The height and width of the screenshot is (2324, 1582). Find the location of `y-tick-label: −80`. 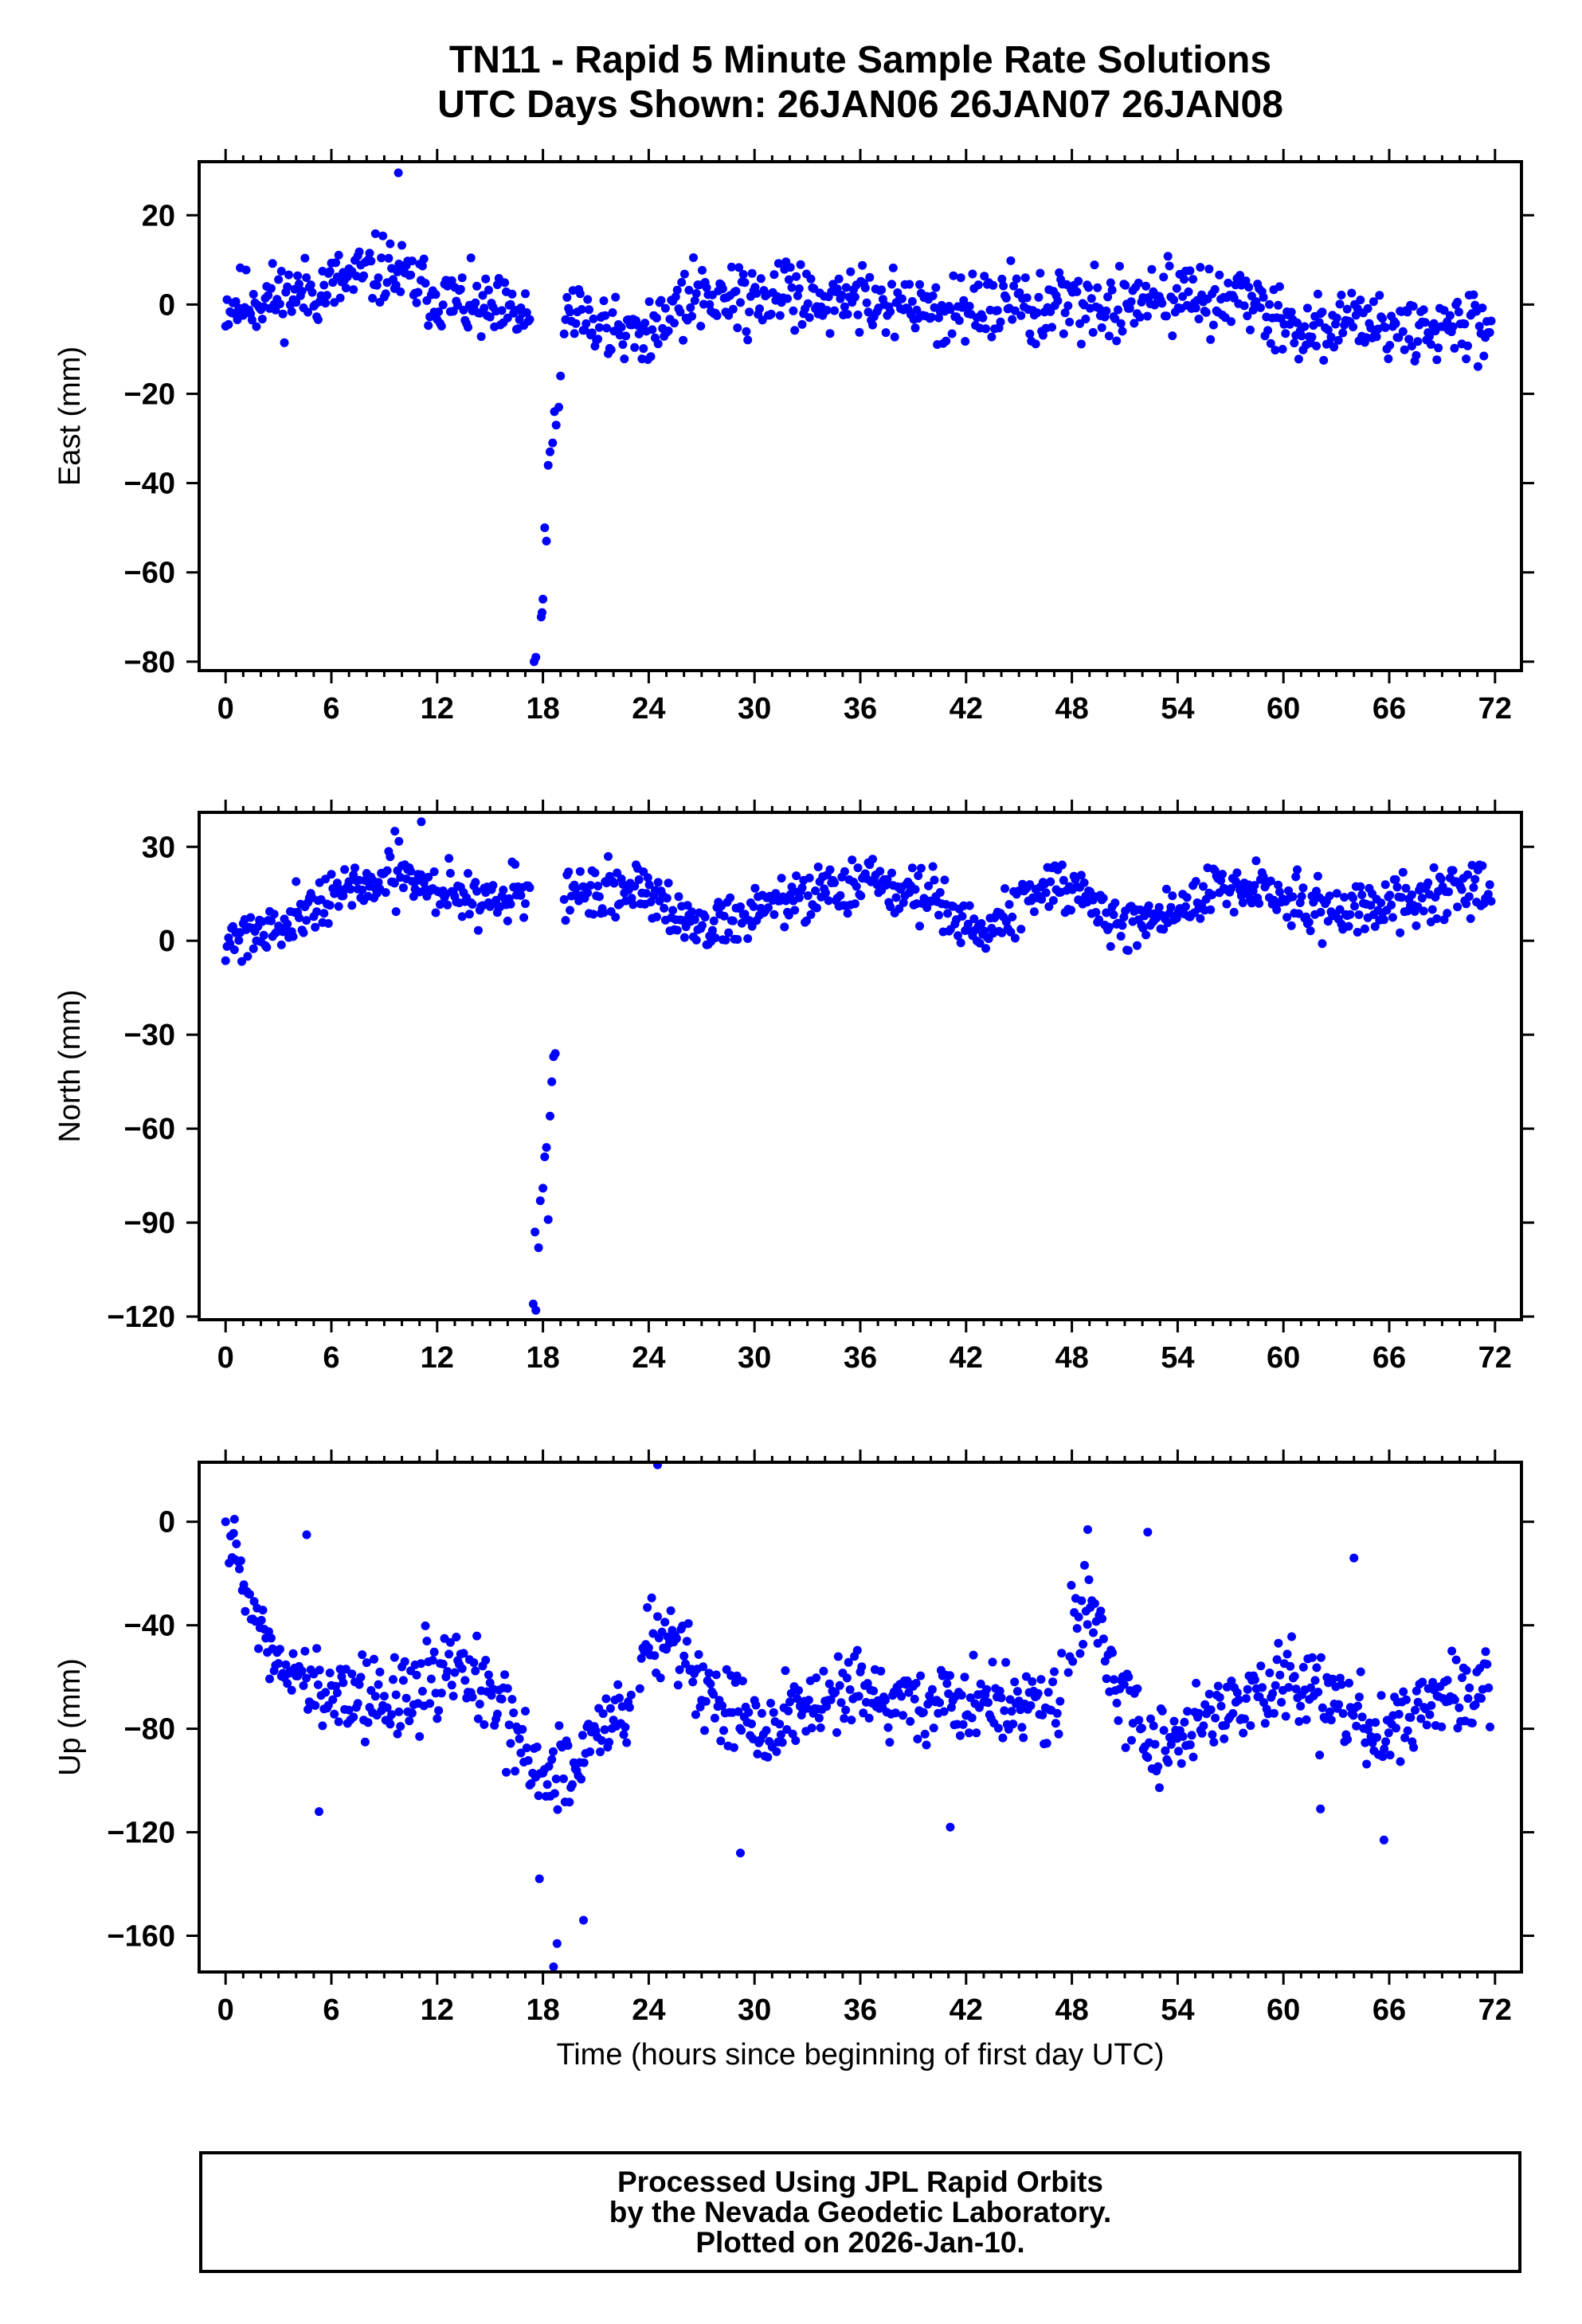

y-tick-label: −80 is located at coordinates (149, 1730).